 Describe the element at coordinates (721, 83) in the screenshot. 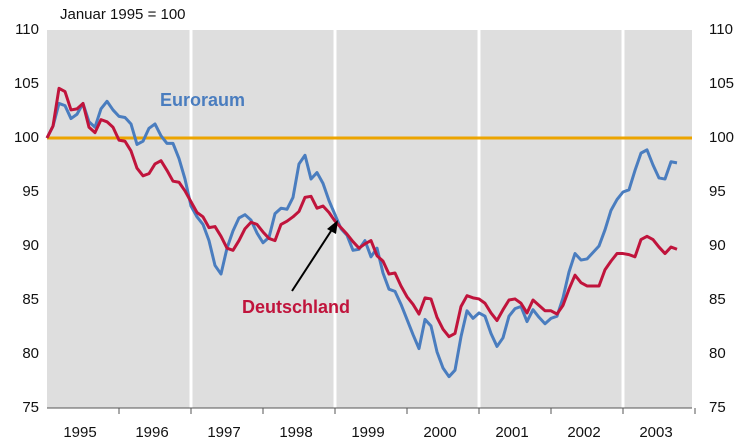

I see `y2-tick-label: 105` at that location.